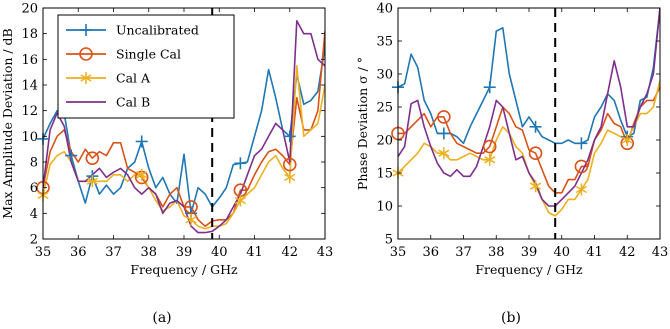  I want to click on y-tick-label: 15, so click(384, 174).